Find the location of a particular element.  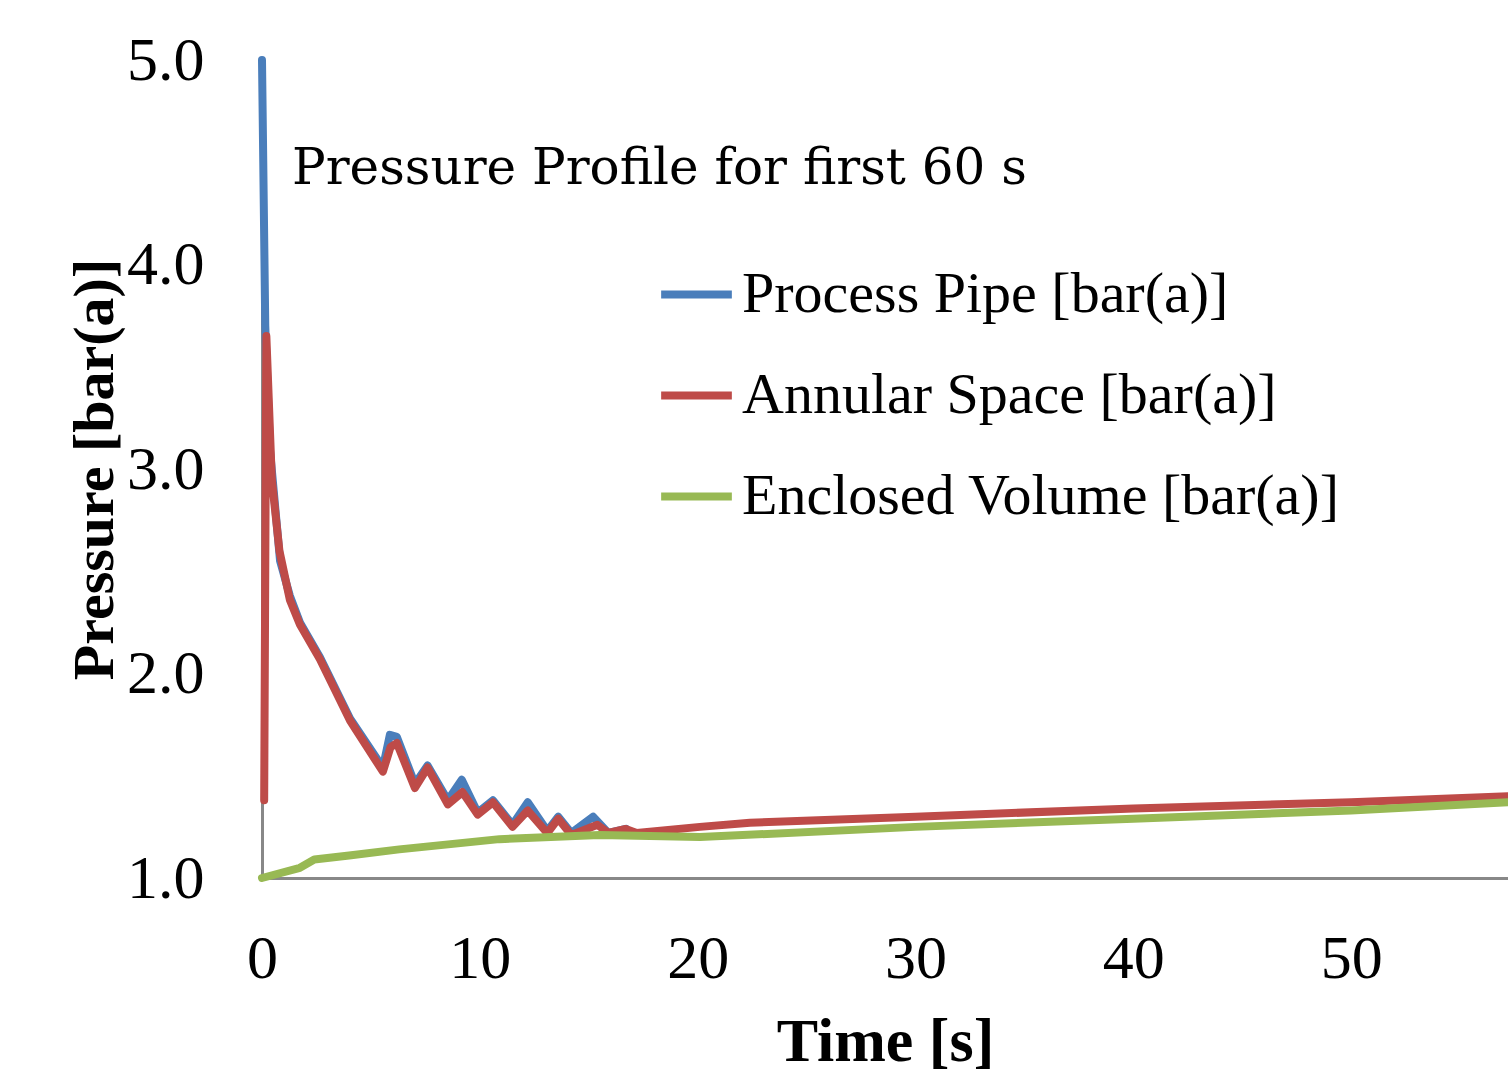

x-tick-label: 40 is located at coordinates (1133, 956).